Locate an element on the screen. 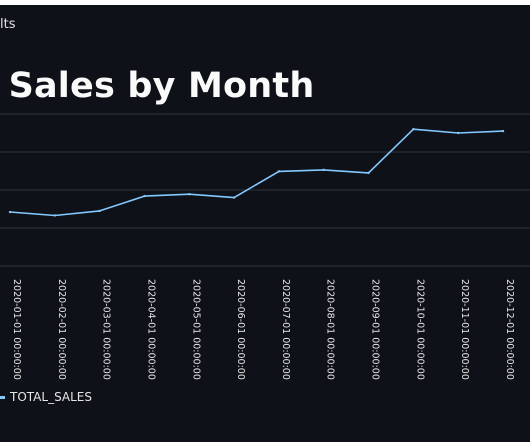 Image resolution: width=530 pixels, height=442 pixels. x-tick-label: 2020-05-01 00:00:00 is located at coordinates (195, 329).